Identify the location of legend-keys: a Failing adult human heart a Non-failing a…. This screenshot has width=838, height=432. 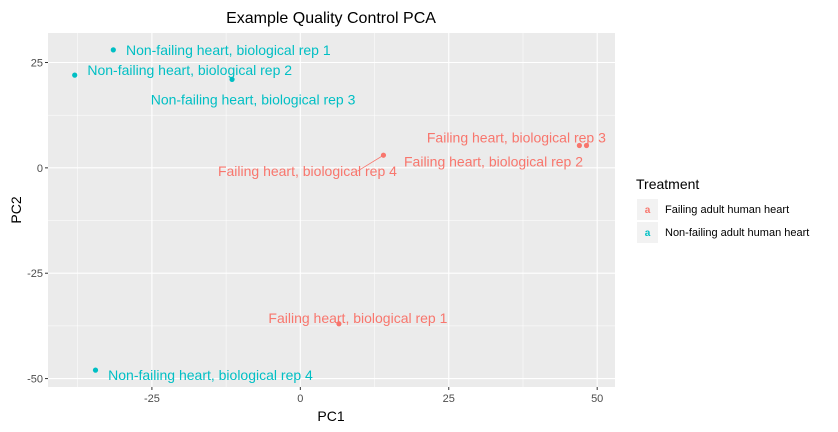
(723, 221).